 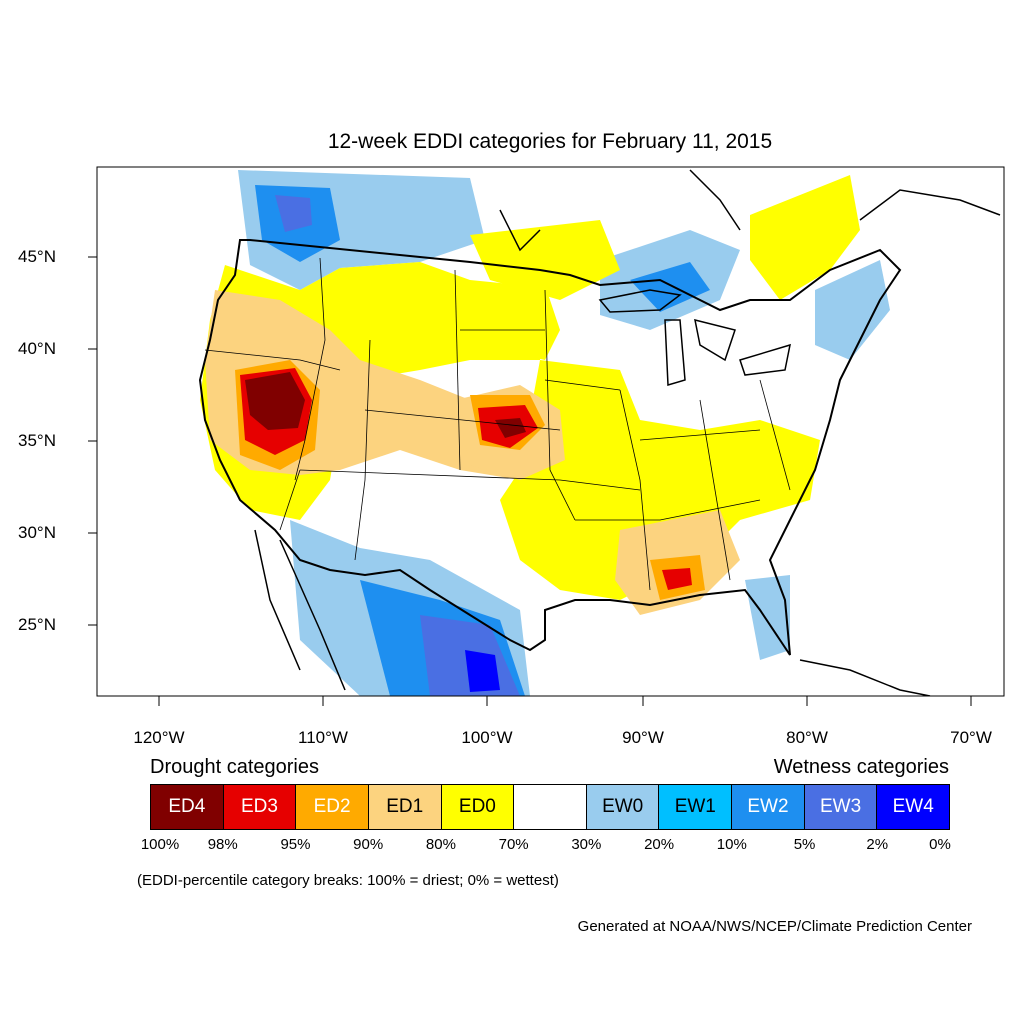 I want to click on lon-label: 90°W, so click(x=643, y=737).